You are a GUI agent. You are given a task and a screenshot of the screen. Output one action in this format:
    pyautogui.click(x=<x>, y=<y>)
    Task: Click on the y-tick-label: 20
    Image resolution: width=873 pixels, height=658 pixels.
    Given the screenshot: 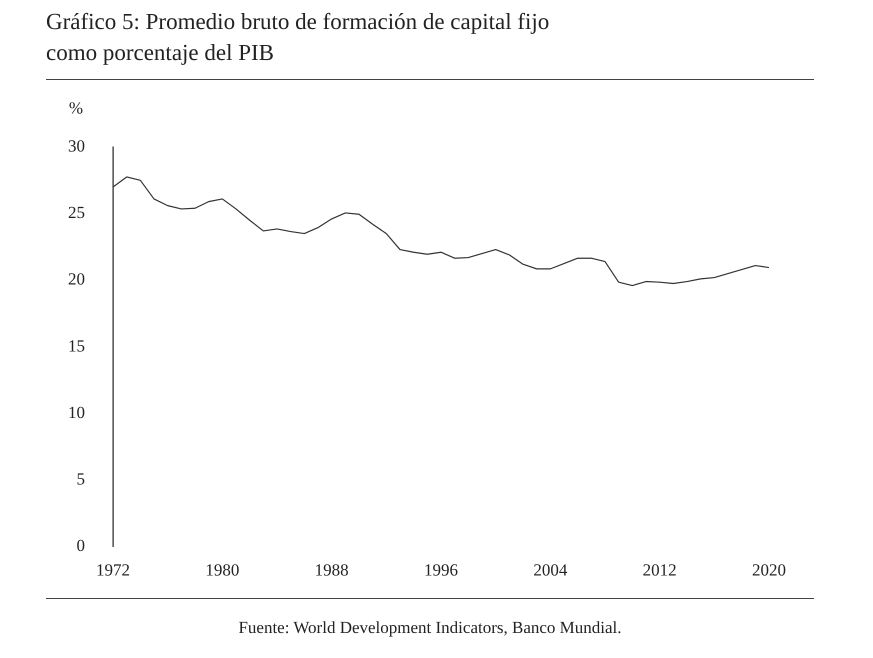 What is the action you would take?
    pyautogui.click(x=76, y=279)
    